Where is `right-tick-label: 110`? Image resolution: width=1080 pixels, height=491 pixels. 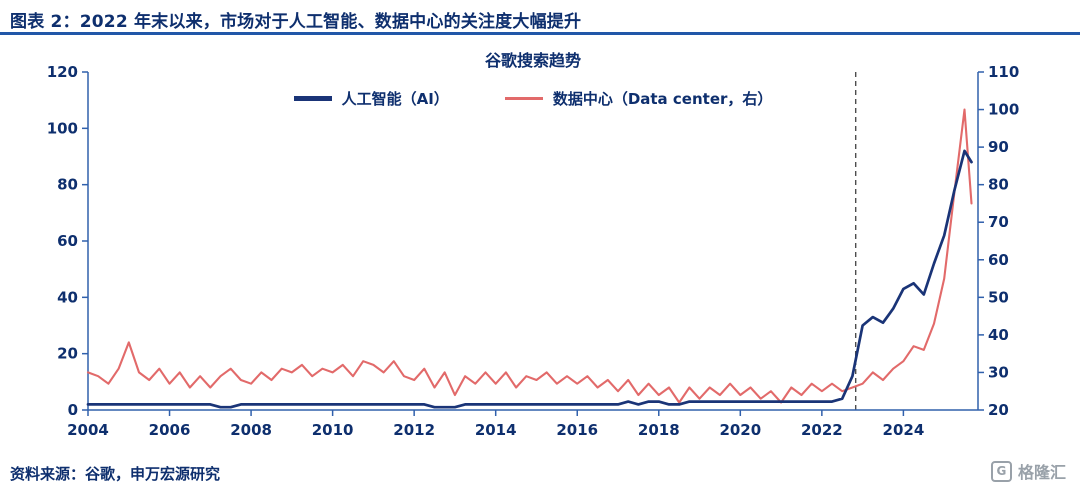 right-tick-label: 110 is located at coordinates (1003, 72).